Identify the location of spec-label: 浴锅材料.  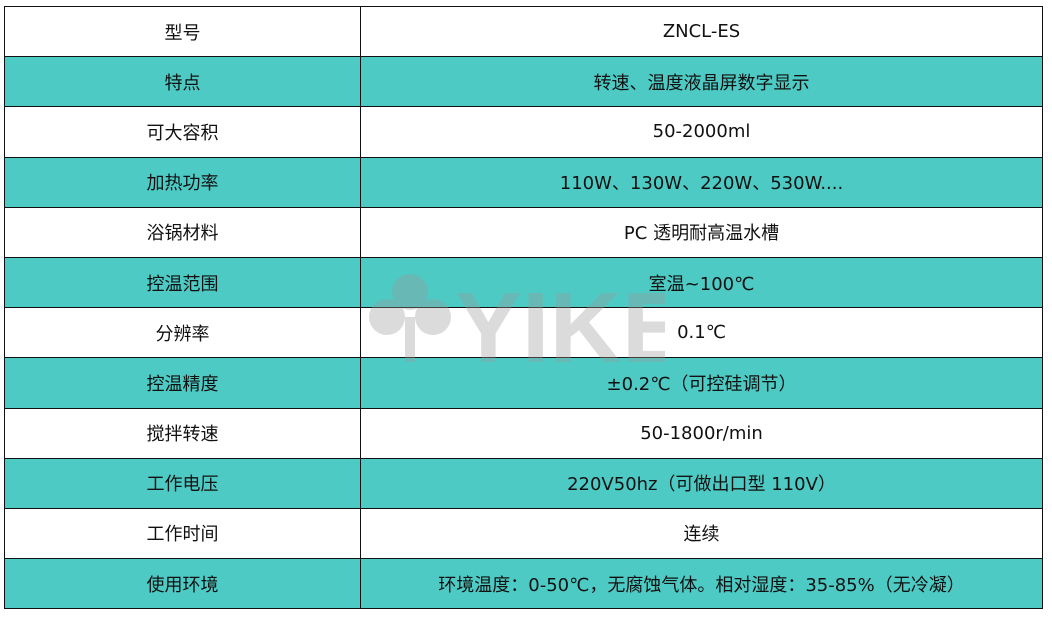
(182, 232).